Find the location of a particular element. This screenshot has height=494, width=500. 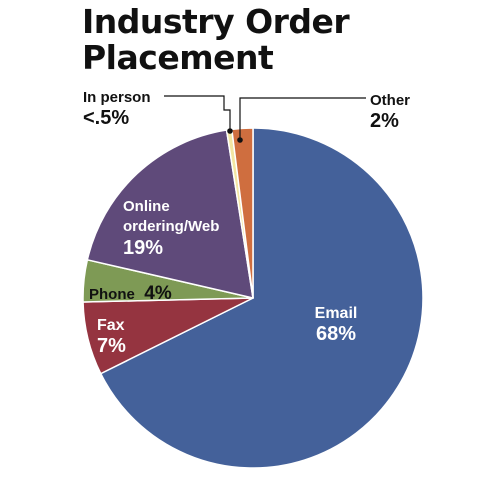

callout-dot-in-person is located at coordinates (230, 131).